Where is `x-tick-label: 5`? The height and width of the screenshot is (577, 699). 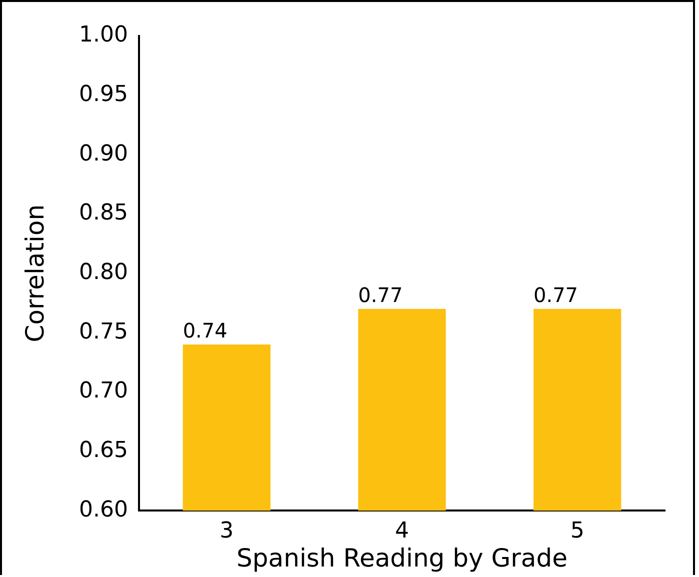
x-tick-label: 5 is located at coordinates (577, 531).